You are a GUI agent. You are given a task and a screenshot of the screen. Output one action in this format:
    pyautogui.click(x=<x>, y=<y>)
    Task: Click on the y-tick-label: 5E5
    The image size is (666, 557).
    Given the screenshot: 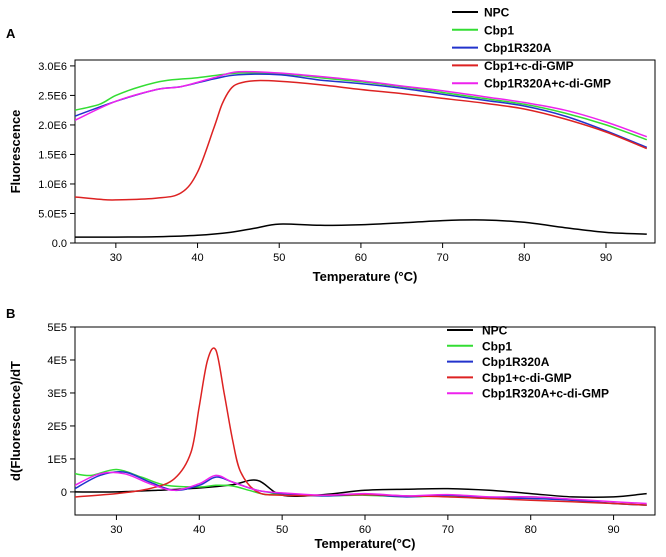 What is the action you would take?
    pyautogui.click(x=57, y=328)
    